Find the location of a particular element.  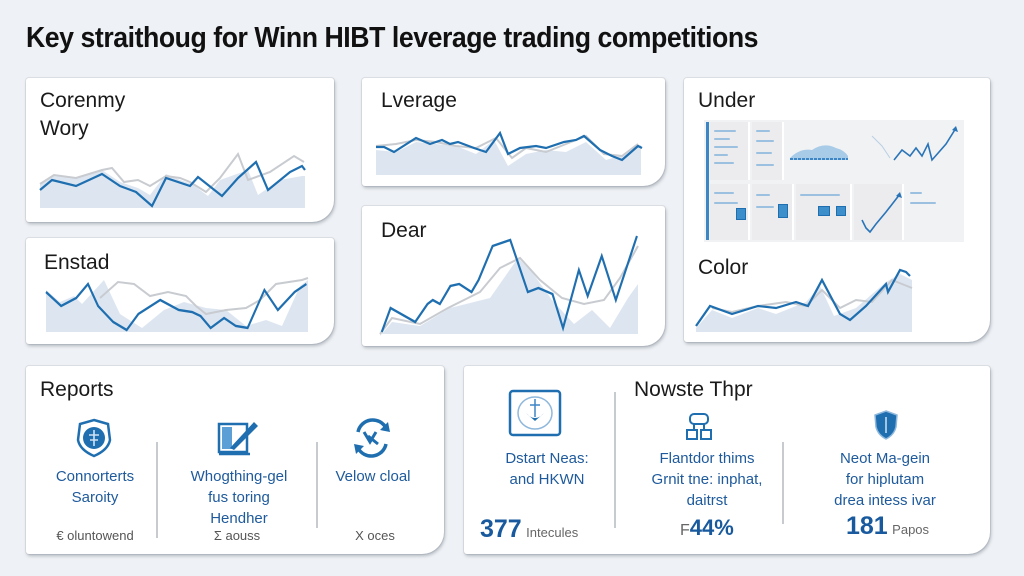

sync-icon is located at coordinates (372, 438).